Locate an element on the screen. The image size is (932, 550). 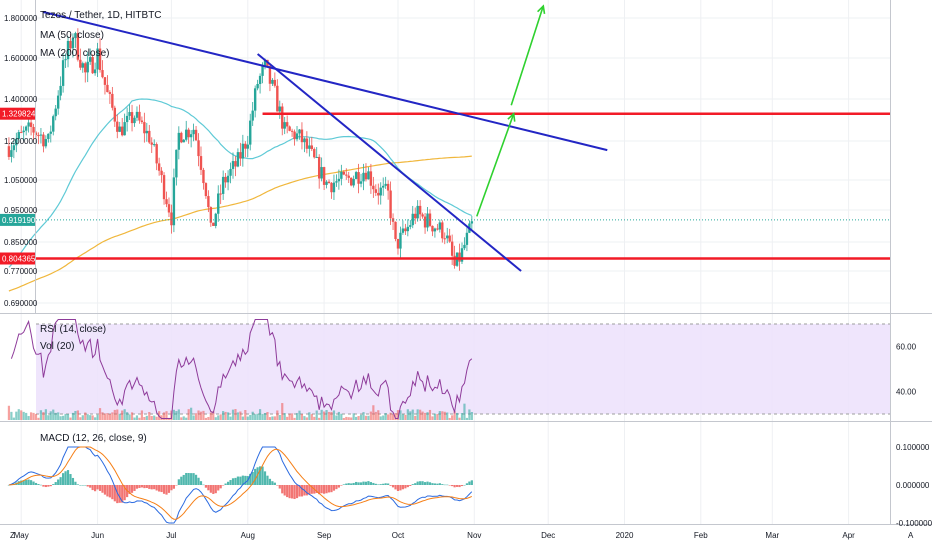
symbol-title: Tezos / Tether, 1D, HITBTC is located at coordinates (101, 15).